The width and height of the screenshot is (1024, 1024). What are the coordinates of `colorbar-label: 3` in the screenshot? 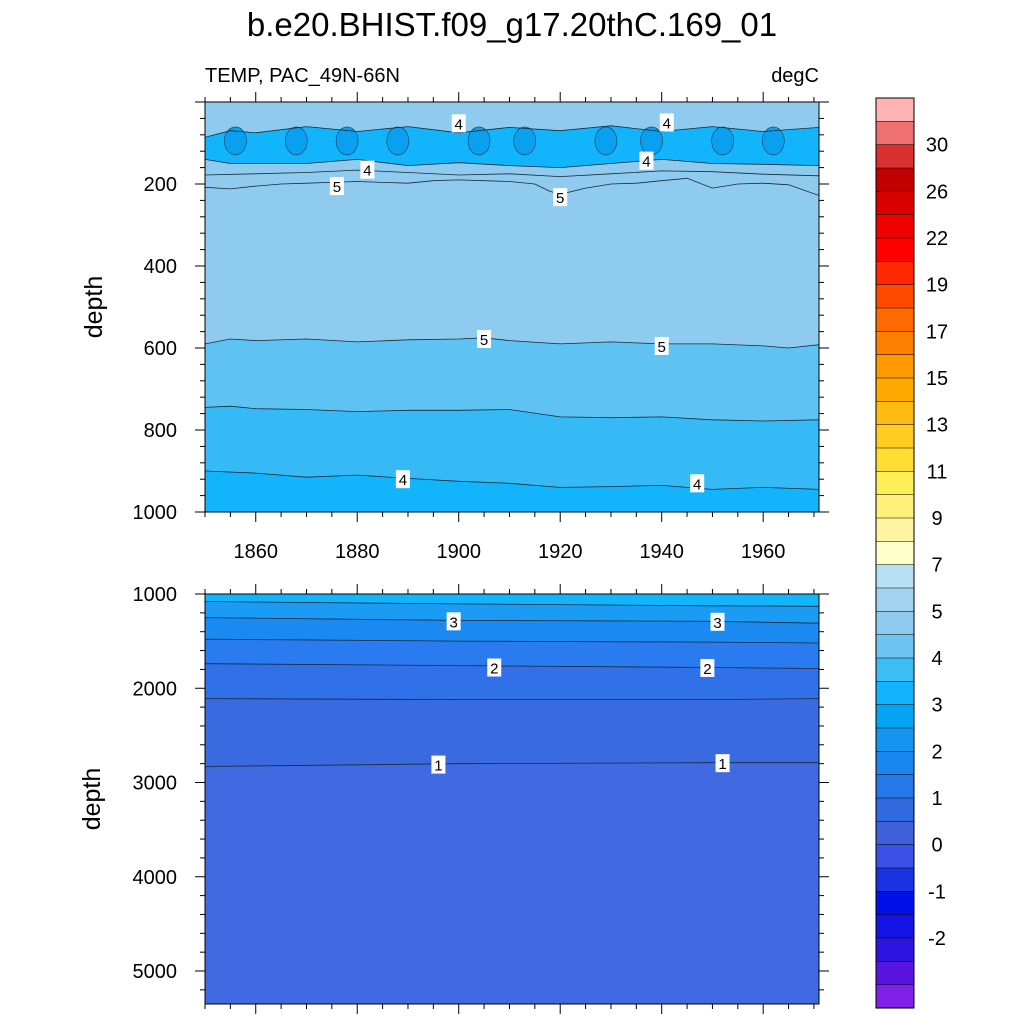 It's located at (936, 706).